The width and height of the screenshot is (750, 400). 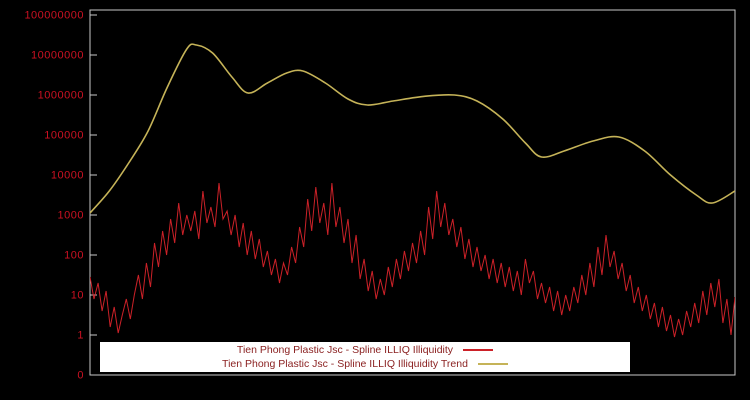 What do you see at coordinates (64, 136) in the screenshot?
I see `y-tick-label: 100000` at bounding box center [64, 136].